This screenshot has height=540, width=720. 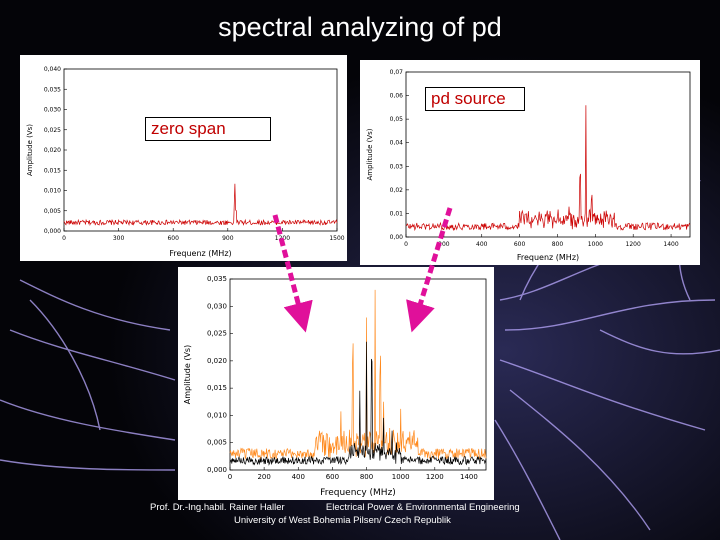 I want to click on y-tick-label: 0,07, so click(x=397, y=72).